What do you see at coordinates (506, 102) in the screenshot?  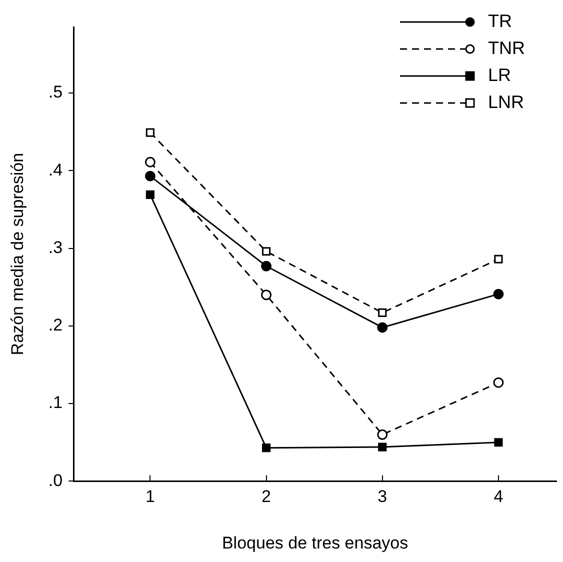 I see `legend-label: LNR` at bounding box center [506, 102].